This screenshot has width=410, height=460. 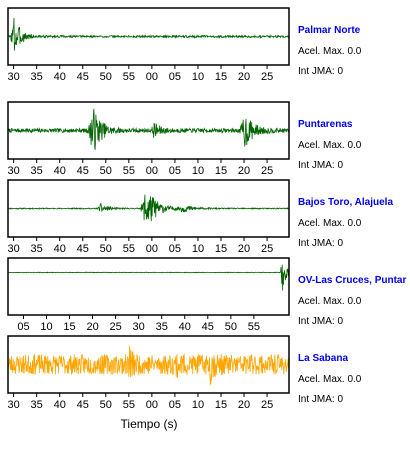 I want to click on station-name: OV-Las Cruces, Puntar, so click(x=352, y=280).